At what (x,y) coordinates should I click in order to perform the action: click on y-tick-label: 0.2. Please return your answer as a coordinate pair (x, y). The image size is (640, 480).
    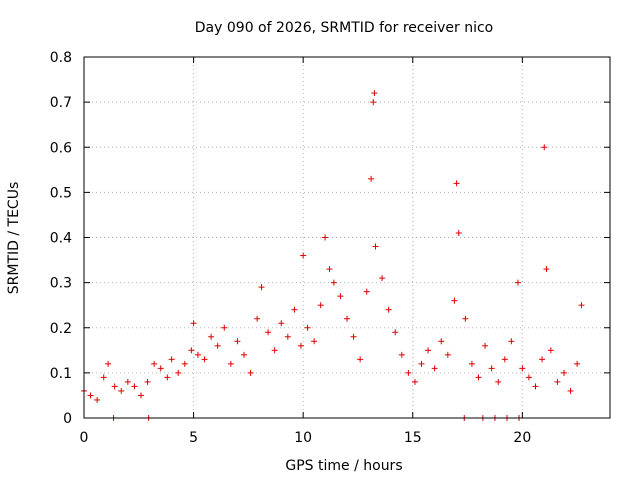
    Looking at the image, I should click on (61, 329).